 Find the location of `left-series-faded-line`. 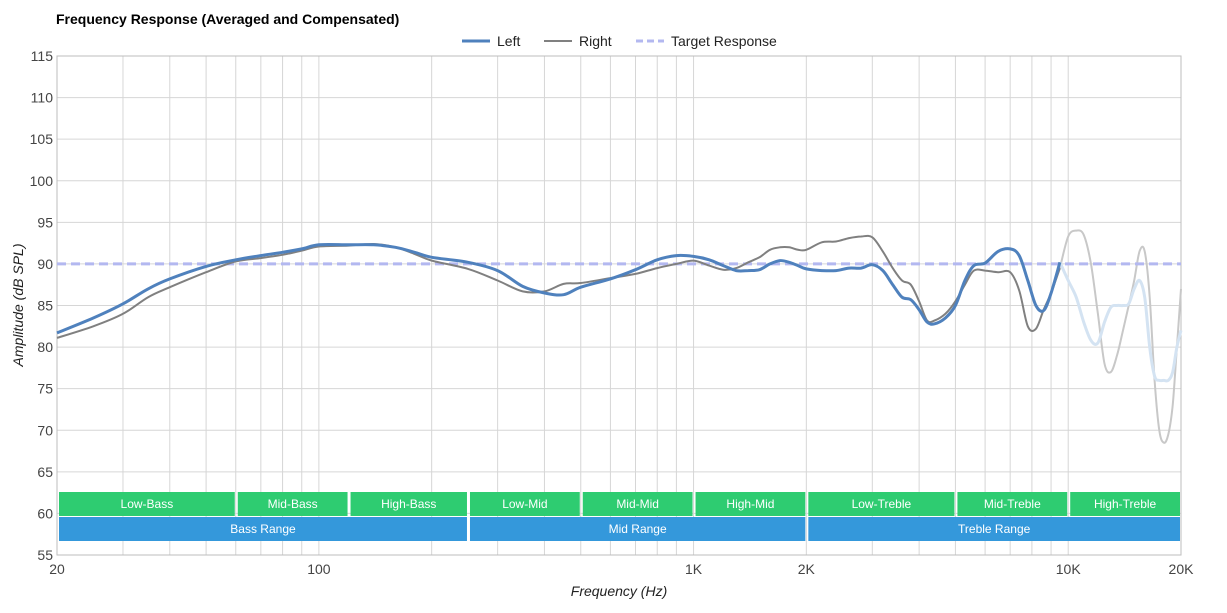

left-series-faded-line is located at coordinates (1120, 322).